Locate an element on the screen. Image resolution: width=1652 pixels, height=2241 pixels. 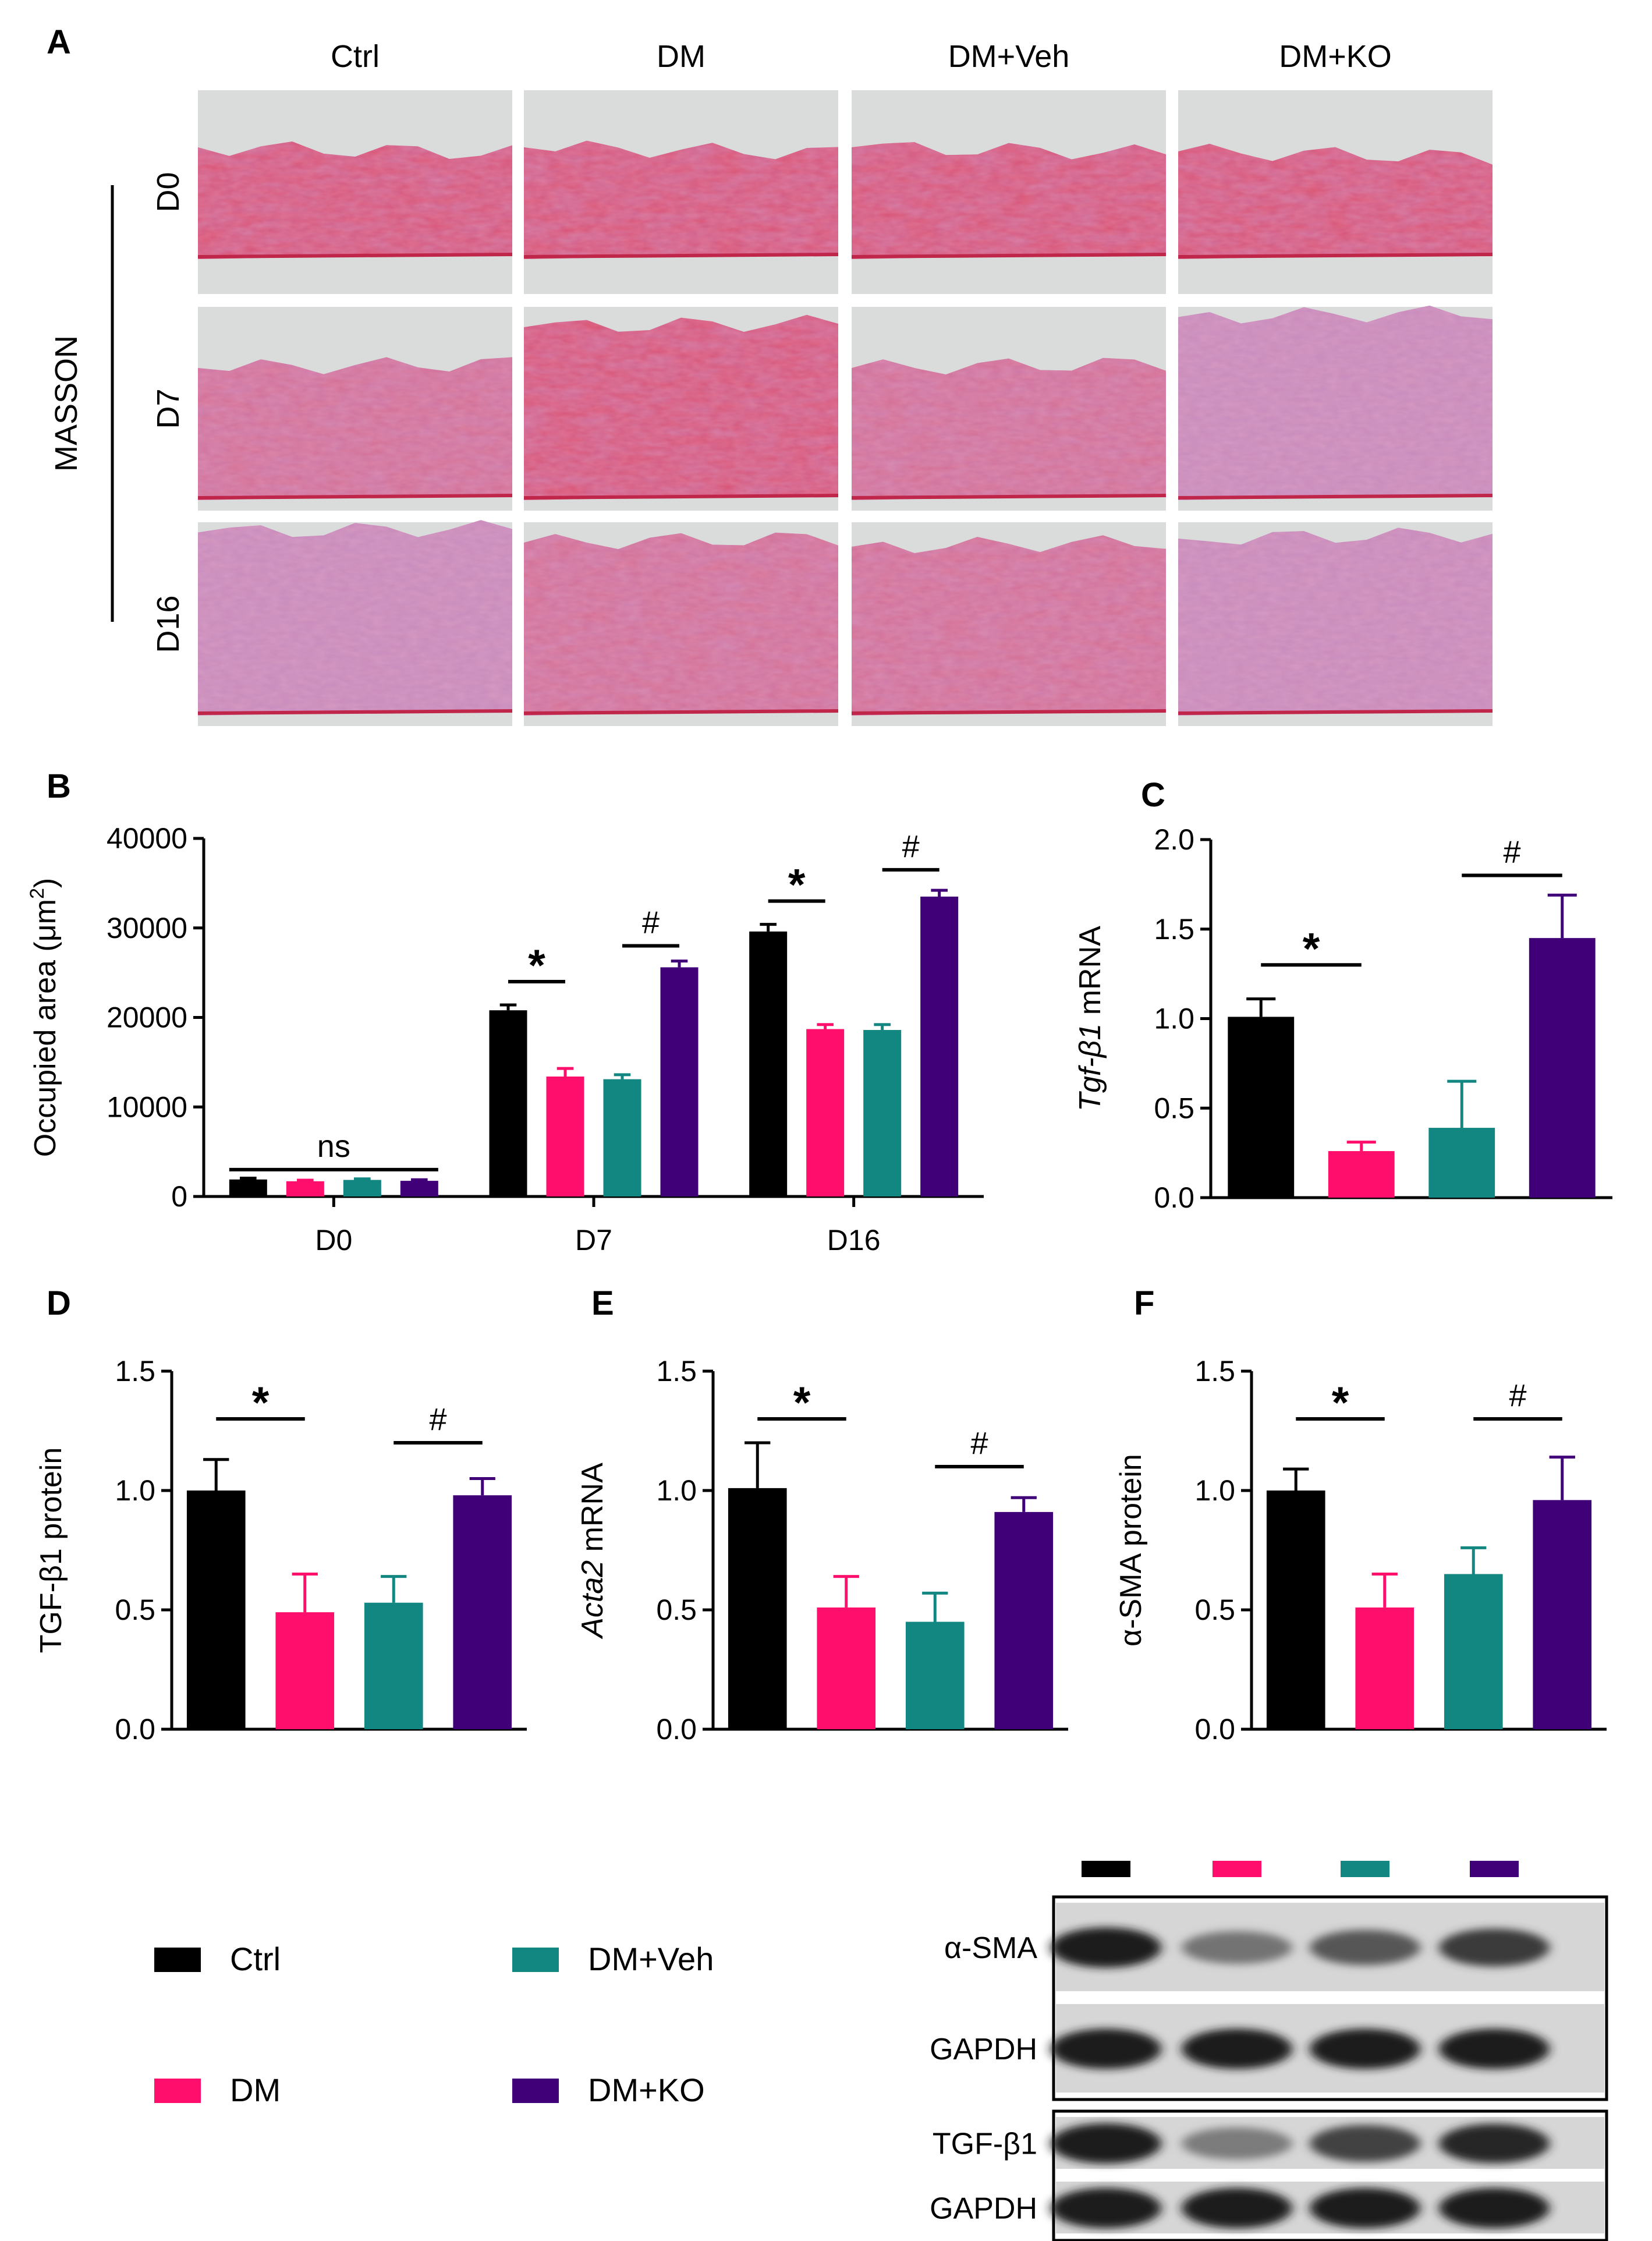
panel-letter-a: A is located at coordinates (59, 42).